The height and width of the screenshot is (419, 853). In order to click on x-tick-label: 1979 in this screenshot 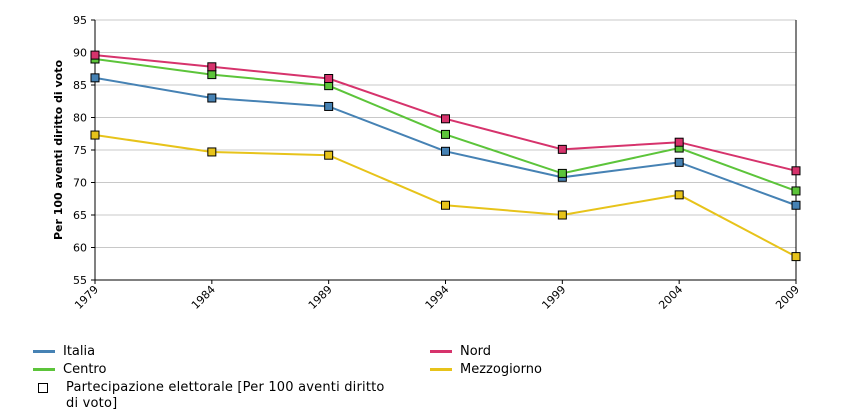, I will do `click(86, 297)`.